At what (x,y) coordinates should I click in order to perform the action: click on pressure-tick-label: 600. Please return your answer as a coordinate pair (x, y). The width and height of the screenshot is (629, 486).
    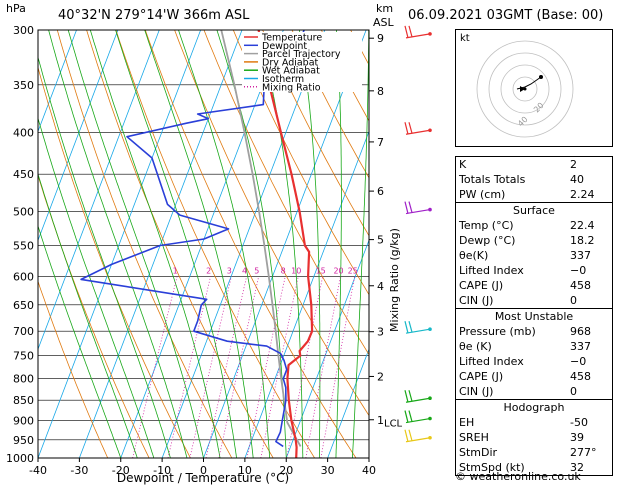
    Looking at the image, I should click on (23, 276).